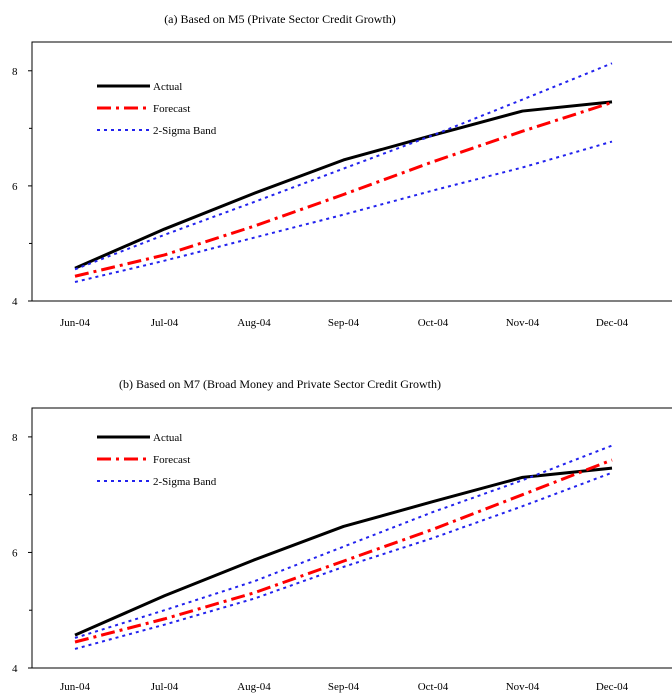 This screenshot has width=672, height=694. What do you see at coordinates (171, 460) in the screenshot?
I see `chart-b-legend-label: Forecast` at bounding box center [171, 460].